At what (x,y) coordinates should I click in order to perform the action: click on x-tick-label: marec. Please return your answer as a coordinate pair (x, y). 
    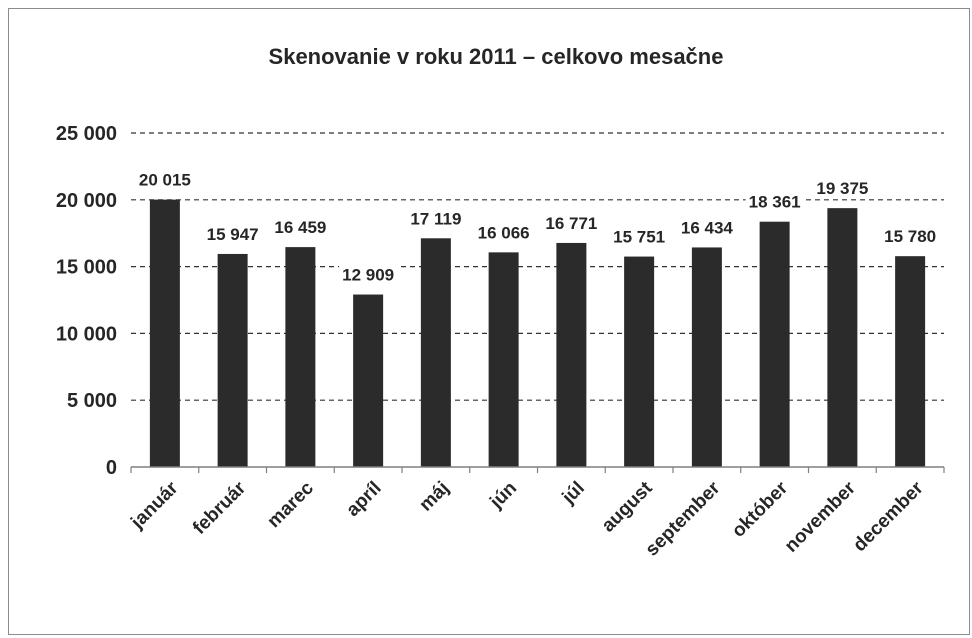
    Looking at the image, I should click on (290, 504).